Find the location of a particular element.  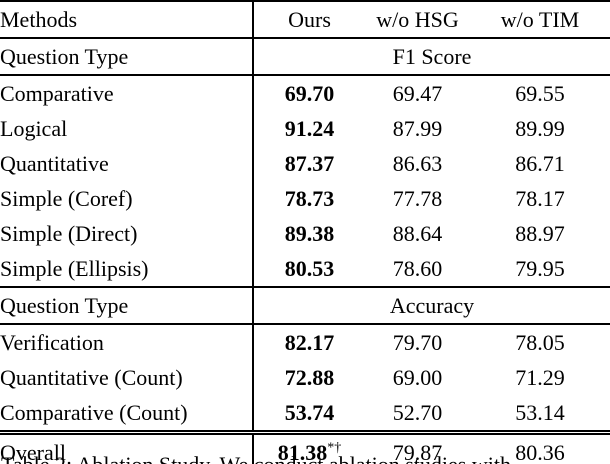

row-label: Simple (Direct) is located at coordinates (127, 233).